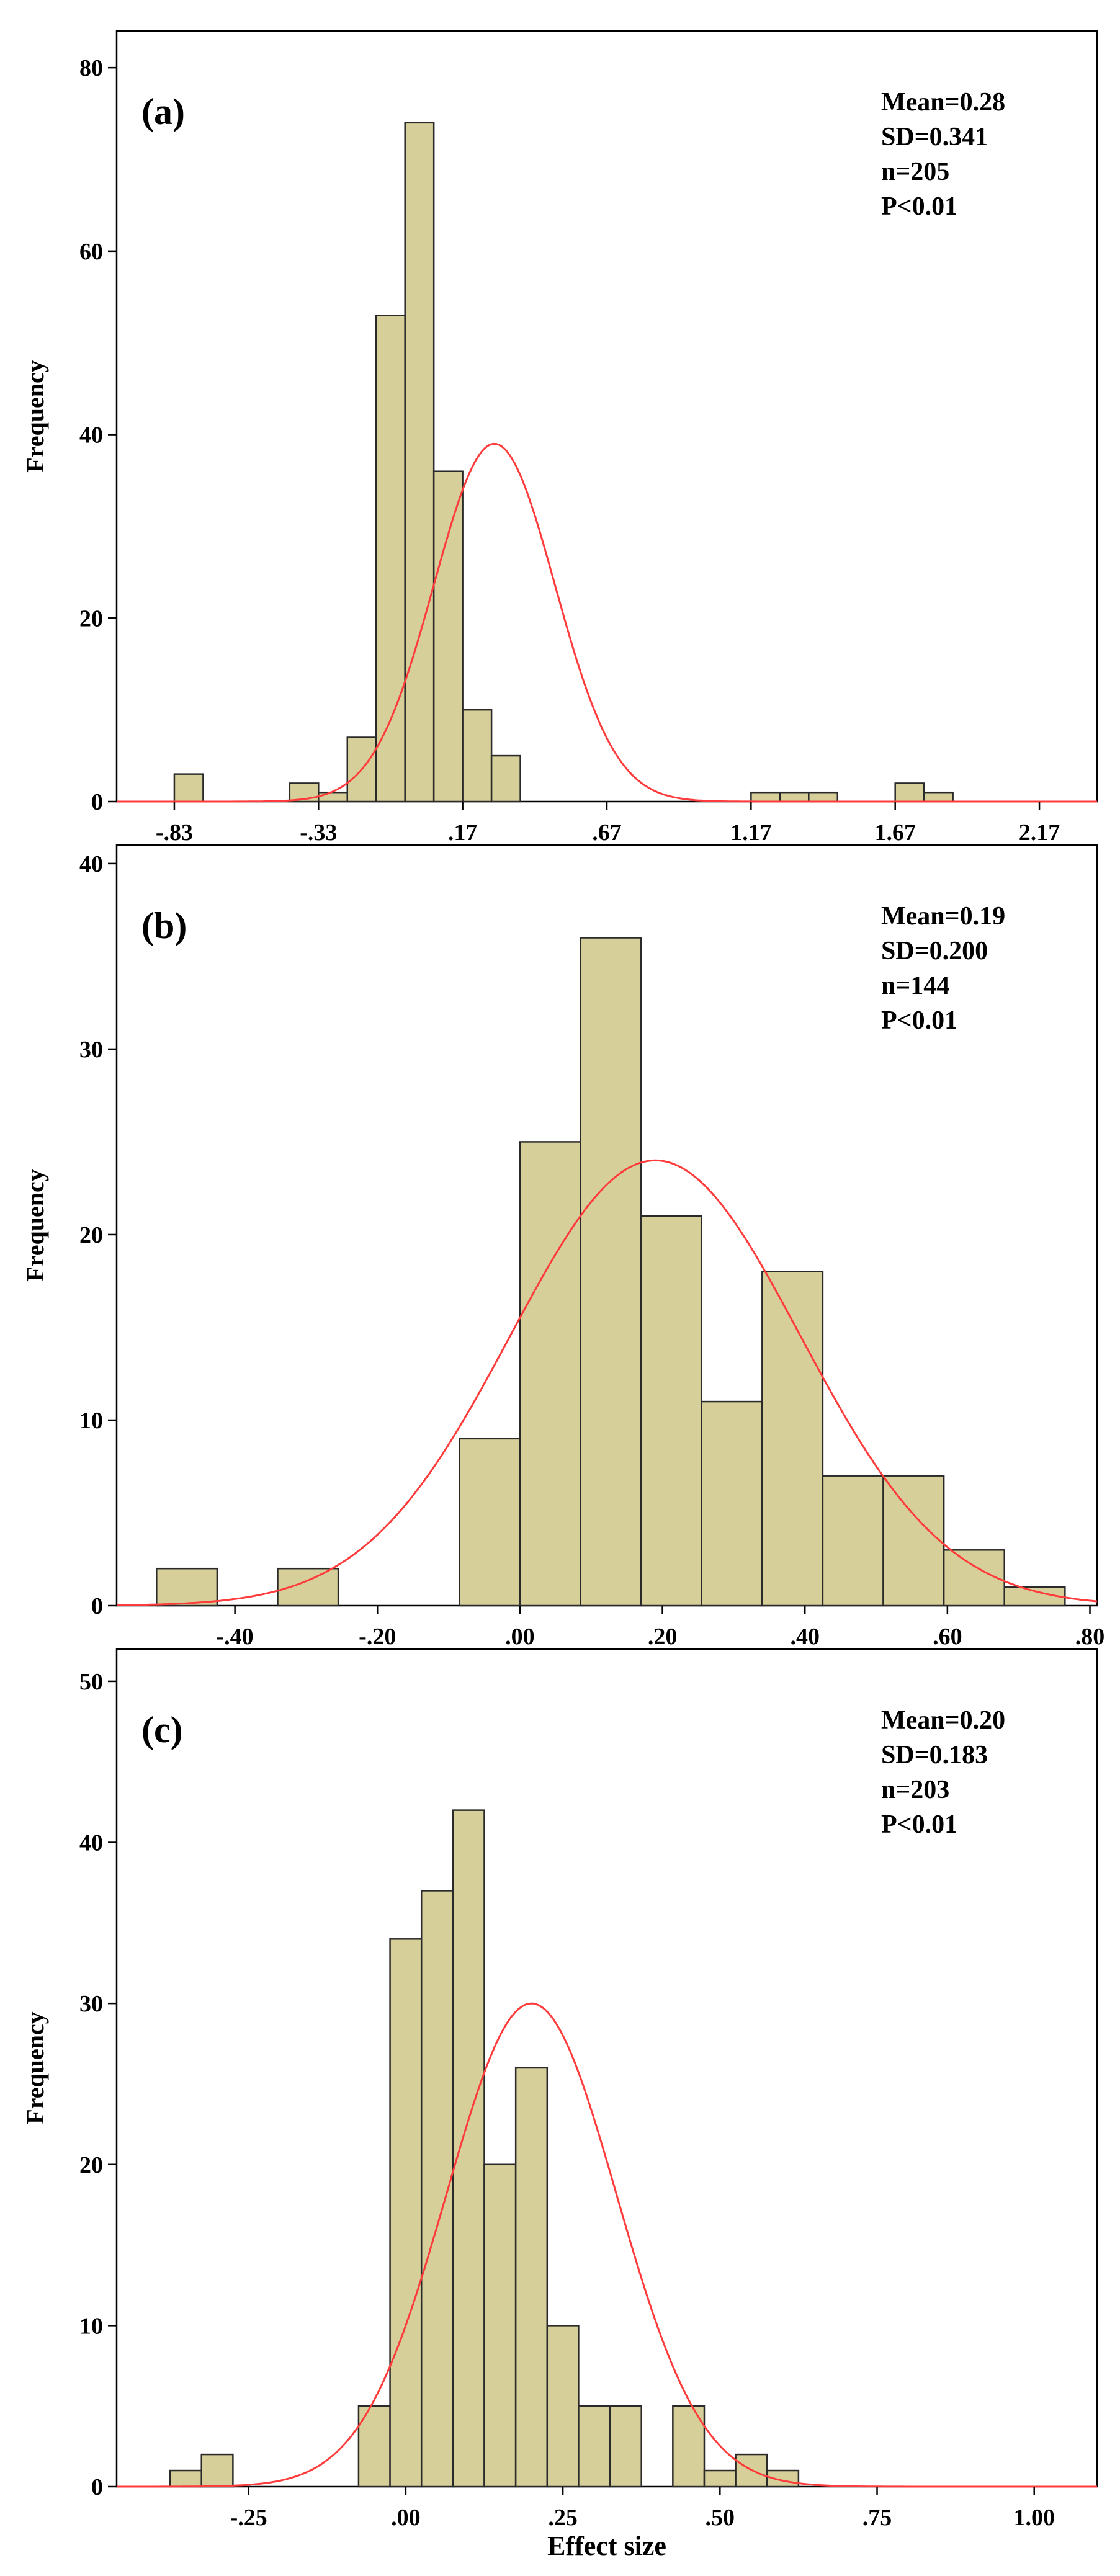 This screenshot has height=2576, width=1120. Describe the element at coordinates (943, 102) in the screenshot. I see `stats-line: Mean=0.28` at that location.